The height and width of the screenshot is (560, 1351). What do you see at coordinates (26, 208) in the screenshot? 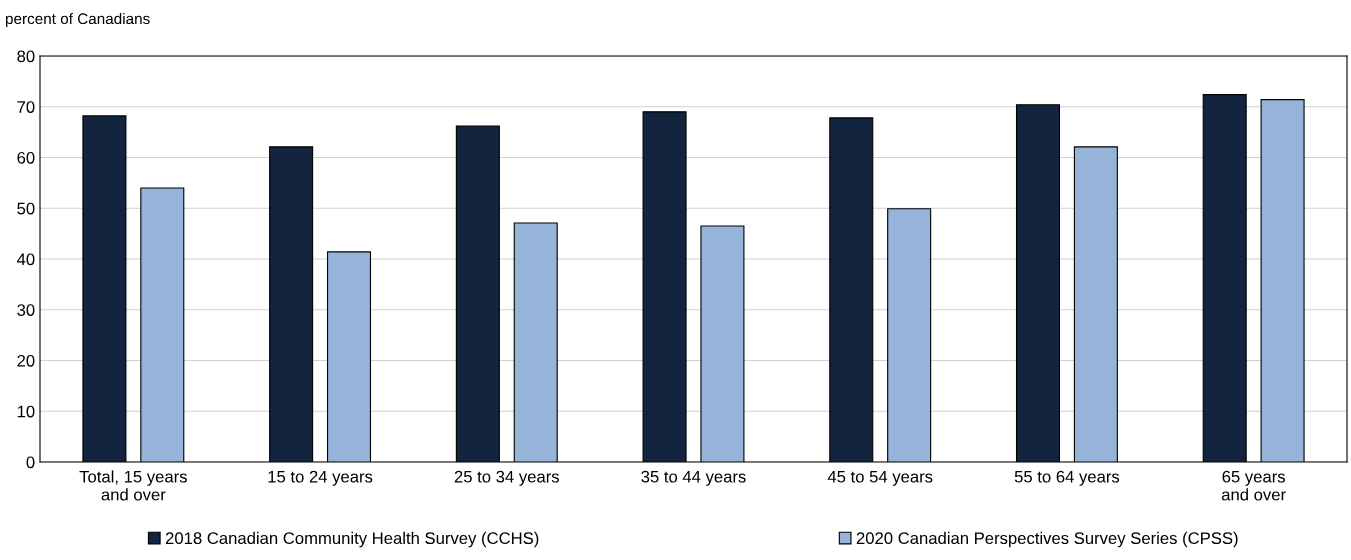
I see `y-tick-label: 50` at bounding box center [26, 208].